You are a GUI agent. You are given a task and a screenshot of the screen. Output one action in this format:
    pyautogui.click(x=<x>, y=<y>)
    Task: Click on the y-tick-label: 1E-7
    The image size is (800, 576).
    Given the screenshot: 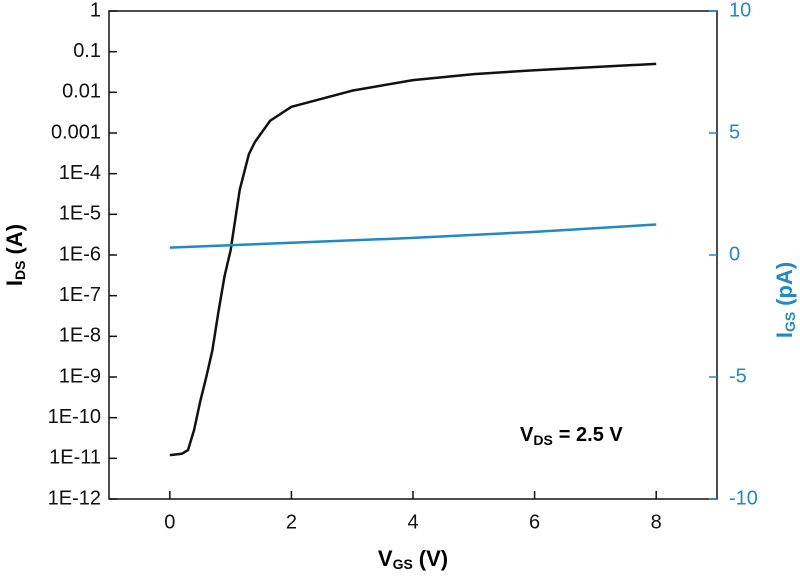 What is the action you would take?
    pyautogui.click(x=80, y=295)
    